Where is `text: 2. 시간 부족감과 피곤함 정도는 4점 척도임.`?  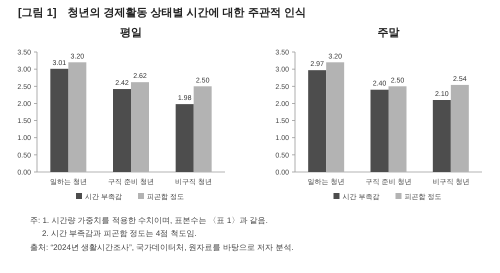
text: 2. 시간 부족감과 피곤함 정도는 4점 척도임. is located at coordinates (119, 233).